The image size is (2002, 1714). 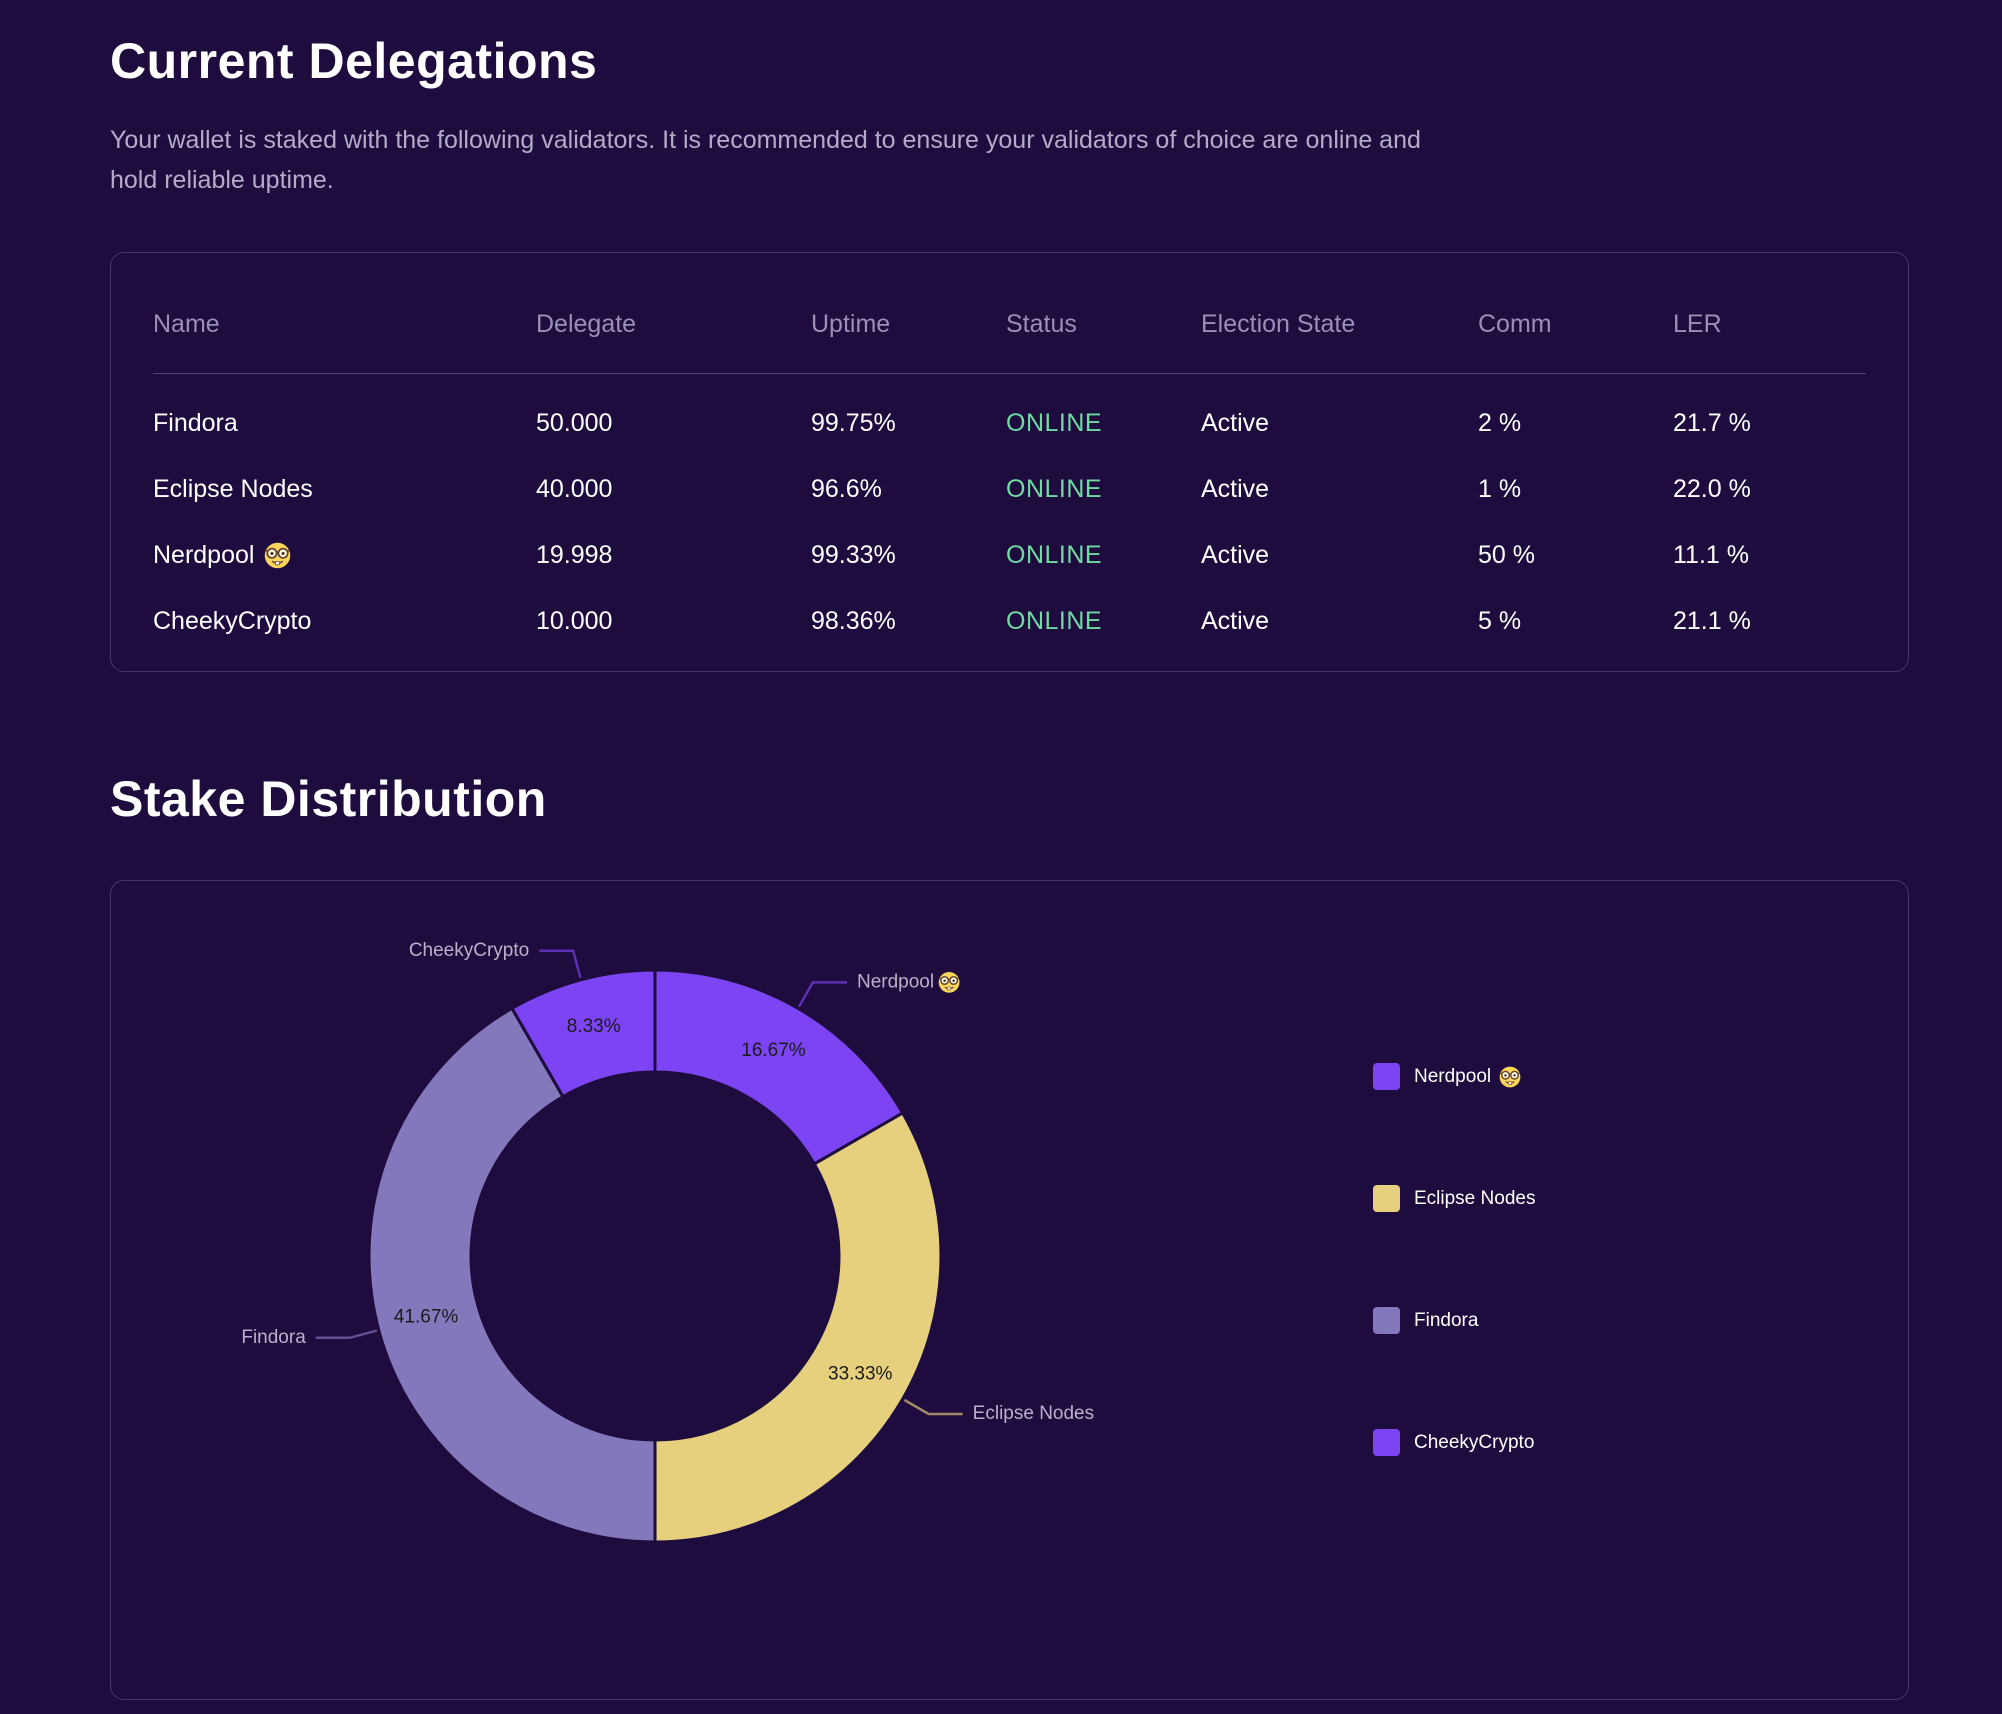 I want to click on column-header-comm: Comm, so click(x=1515, y=323).